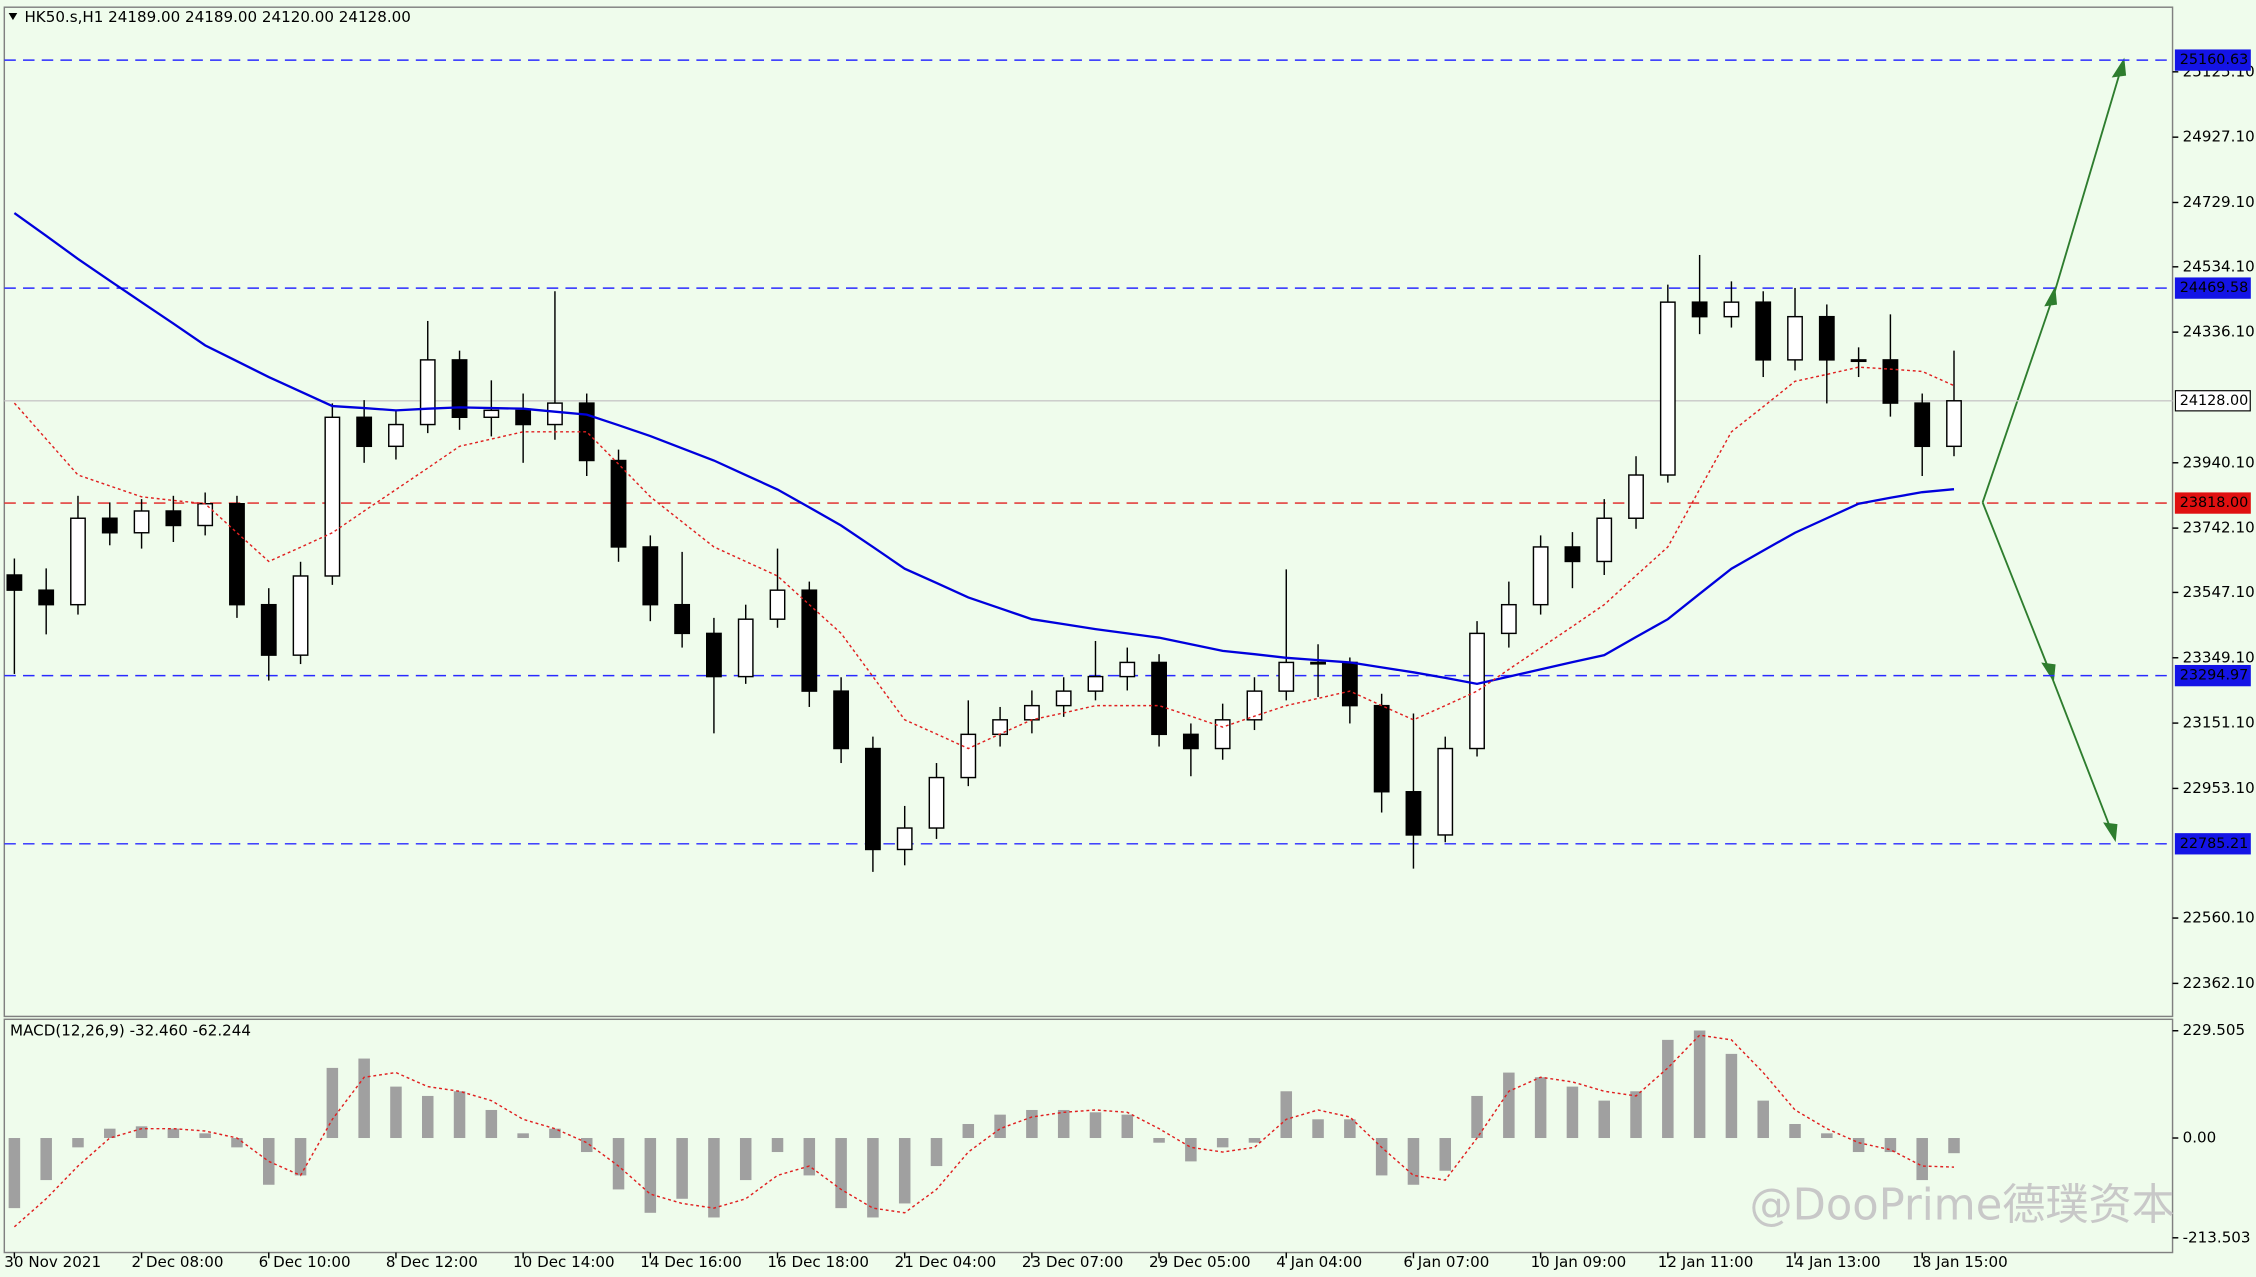 The height and width of the screenshot is (1277, 2256). I want to click on arrow-head, so click(2119, 67).